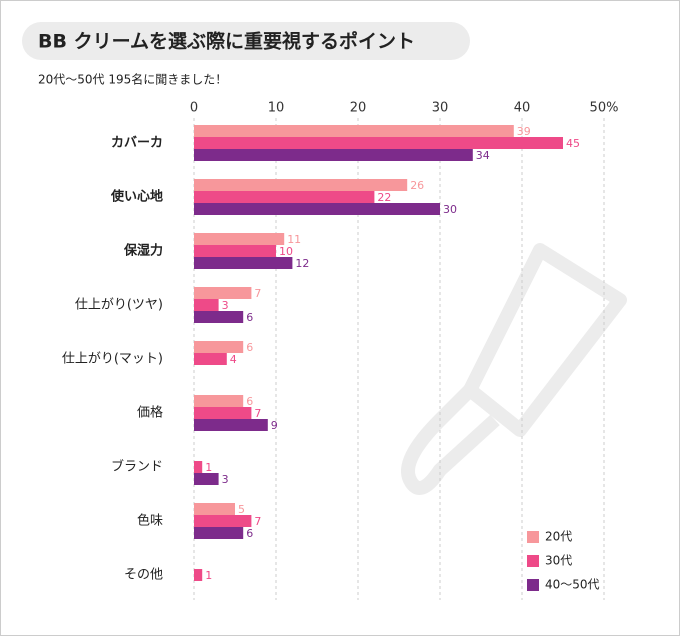  Describe the element at coordinates (384, 197) in the screenshot. I see `value-label: 22` at that location.